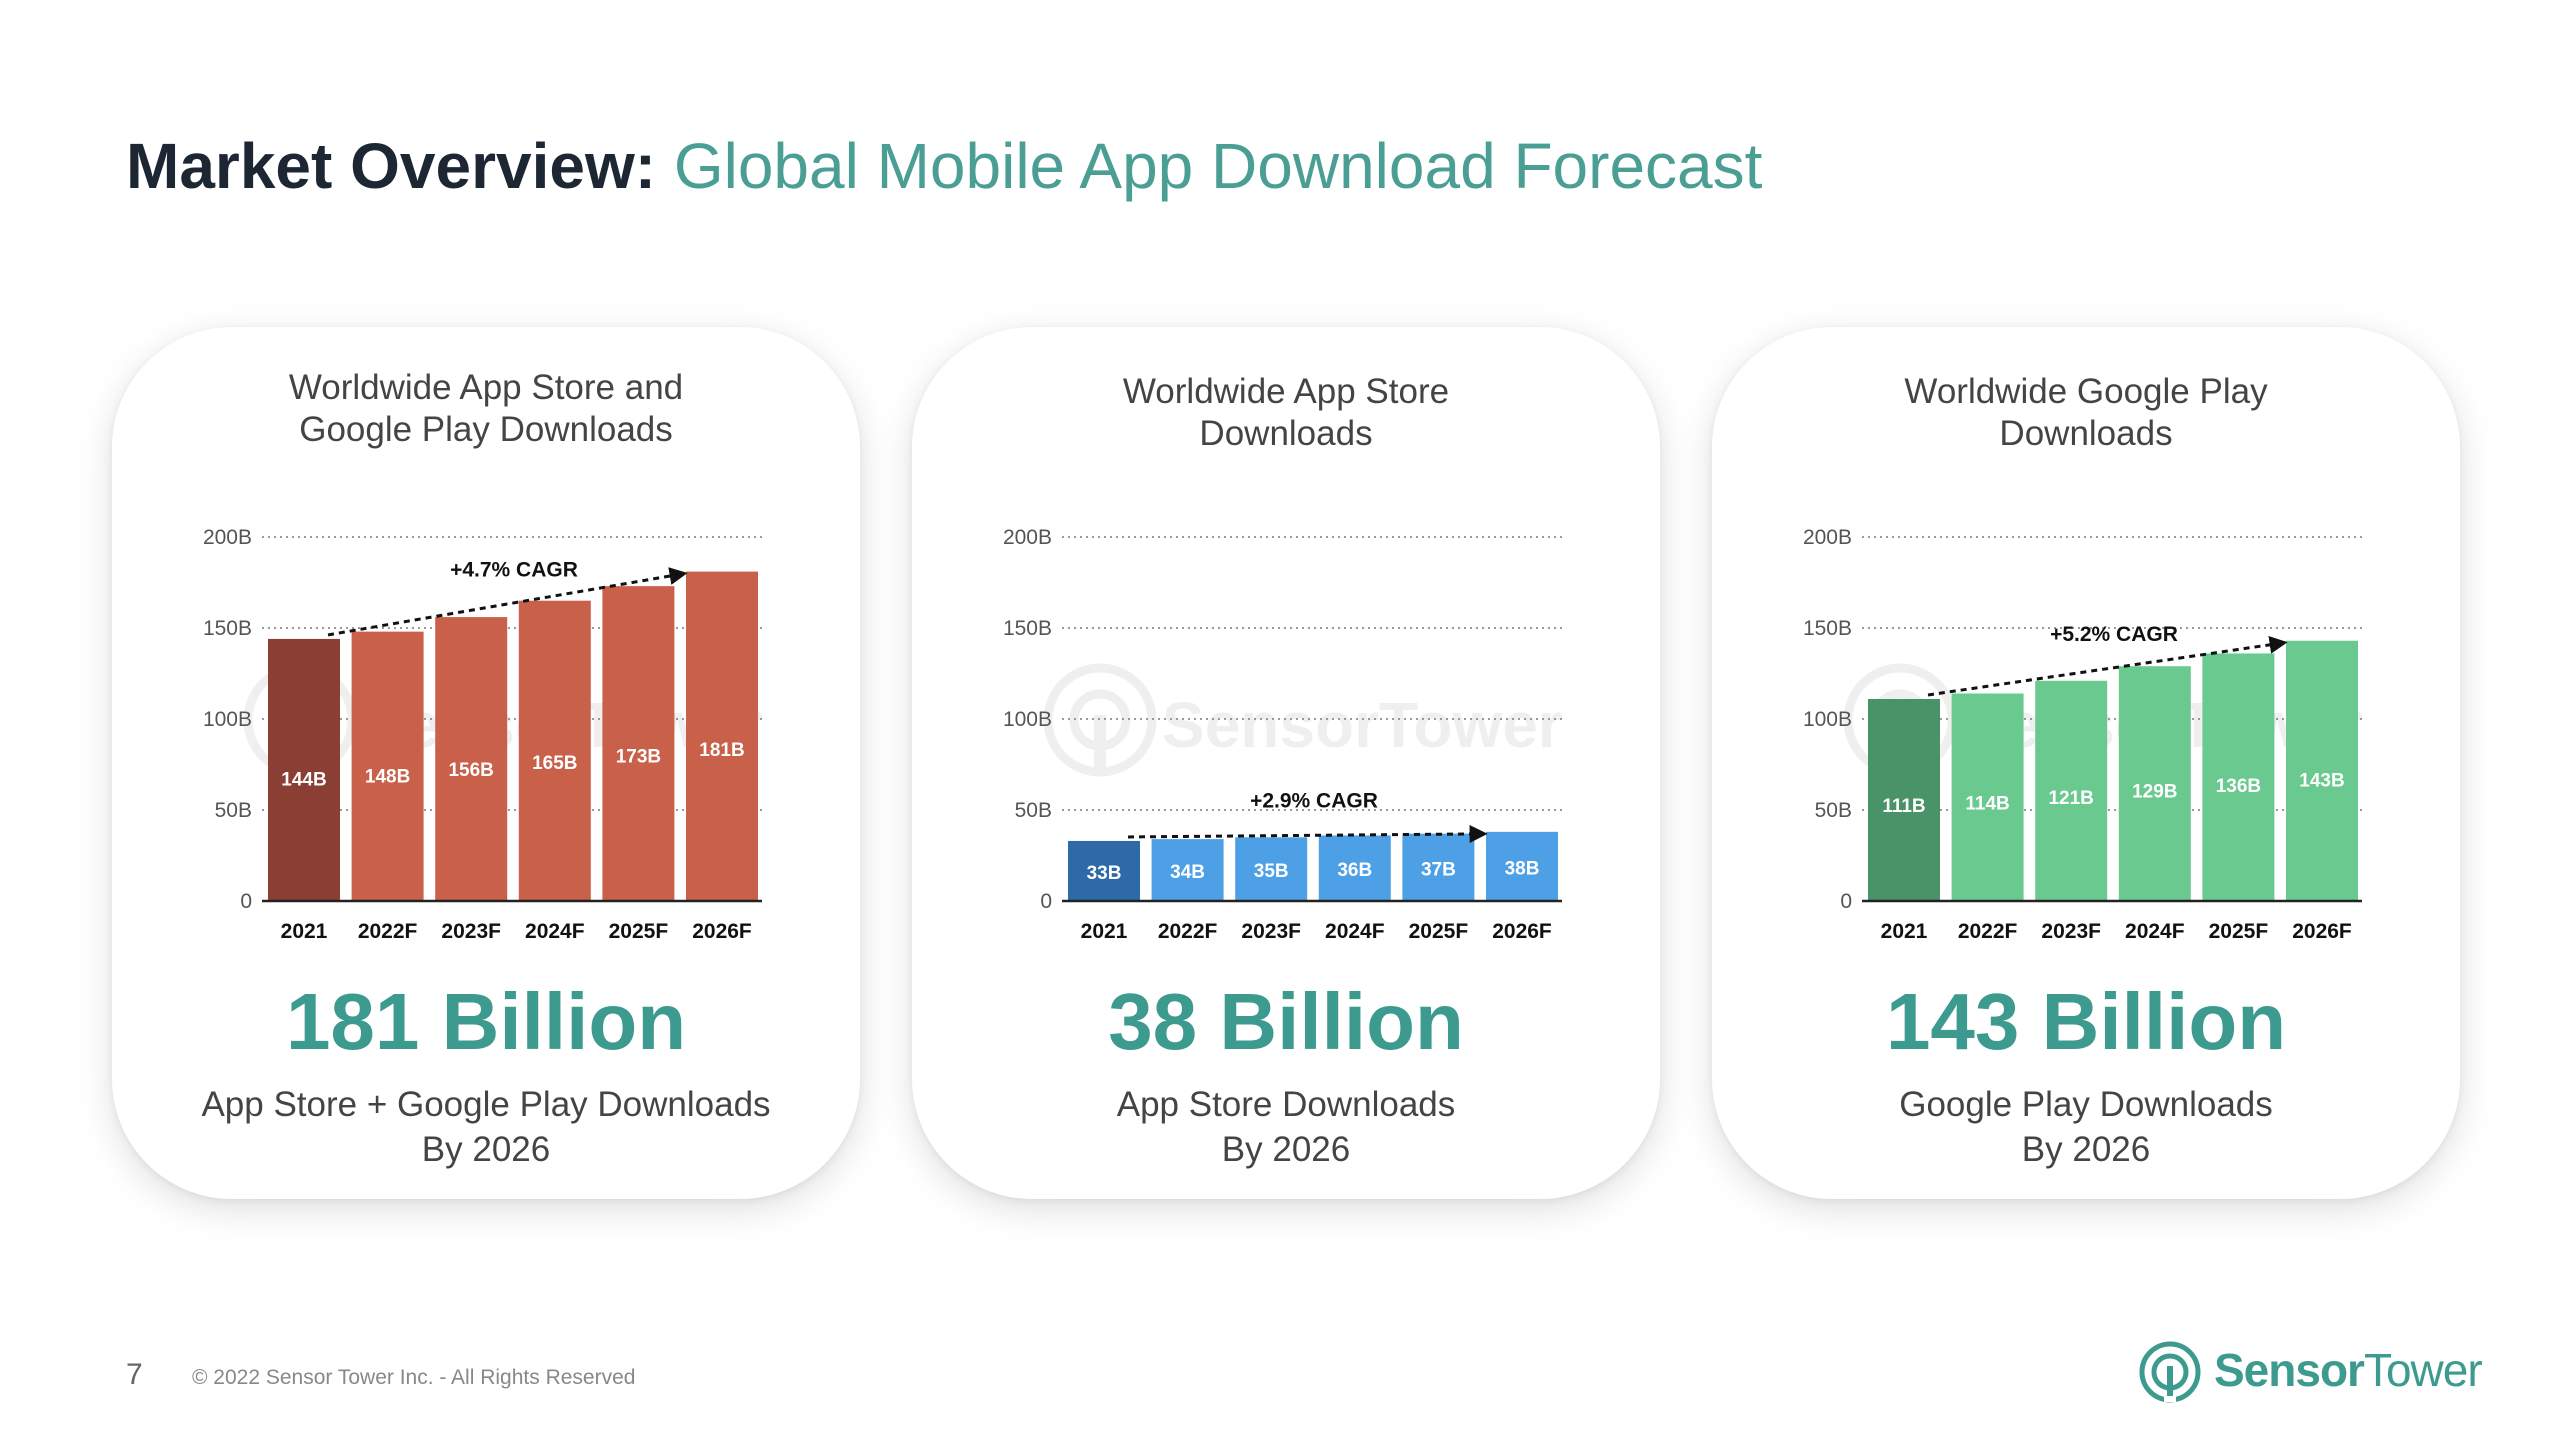  I want to click on bar-value-label: 34B, so click(1187, 872).